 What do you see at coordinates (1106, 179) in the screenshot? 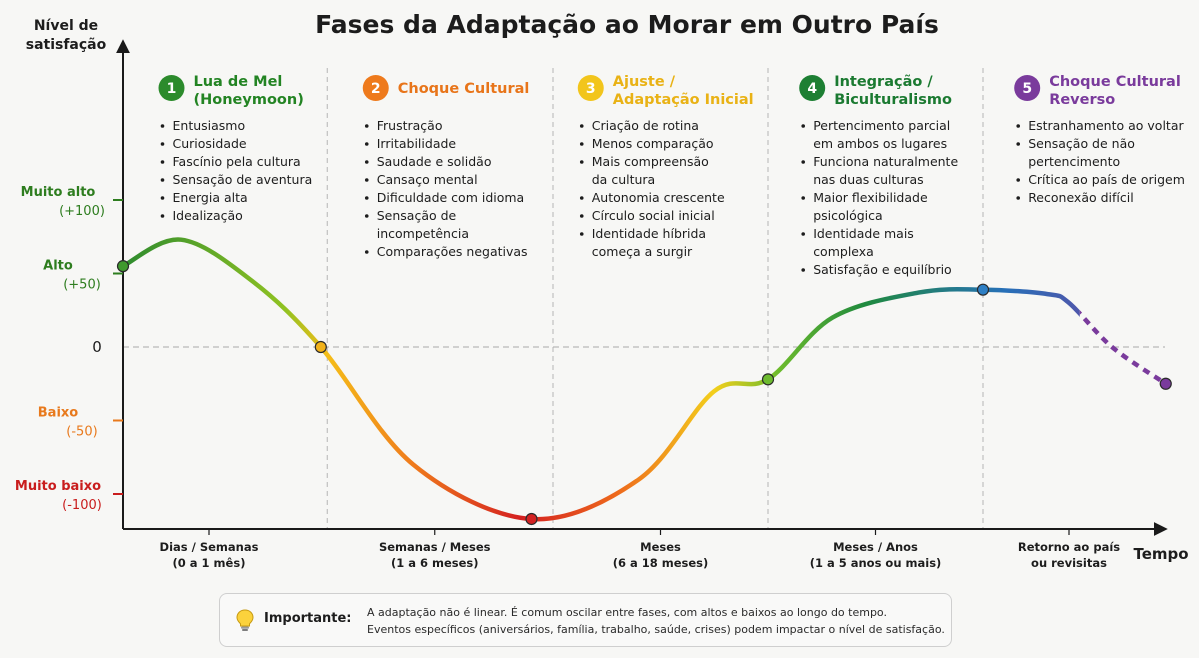
I see `phase-5-item-3: Crítica ao país de origem` at bounding box center [1106, 179].